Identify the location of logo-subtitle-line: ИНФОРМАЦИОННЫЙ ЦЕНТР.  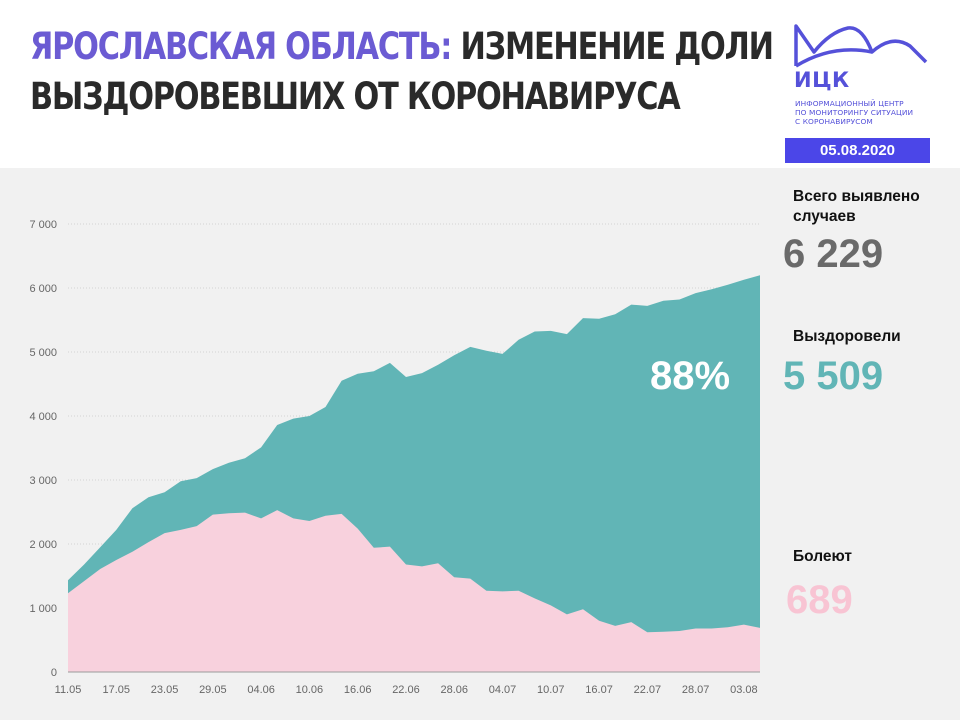
(849, 103).